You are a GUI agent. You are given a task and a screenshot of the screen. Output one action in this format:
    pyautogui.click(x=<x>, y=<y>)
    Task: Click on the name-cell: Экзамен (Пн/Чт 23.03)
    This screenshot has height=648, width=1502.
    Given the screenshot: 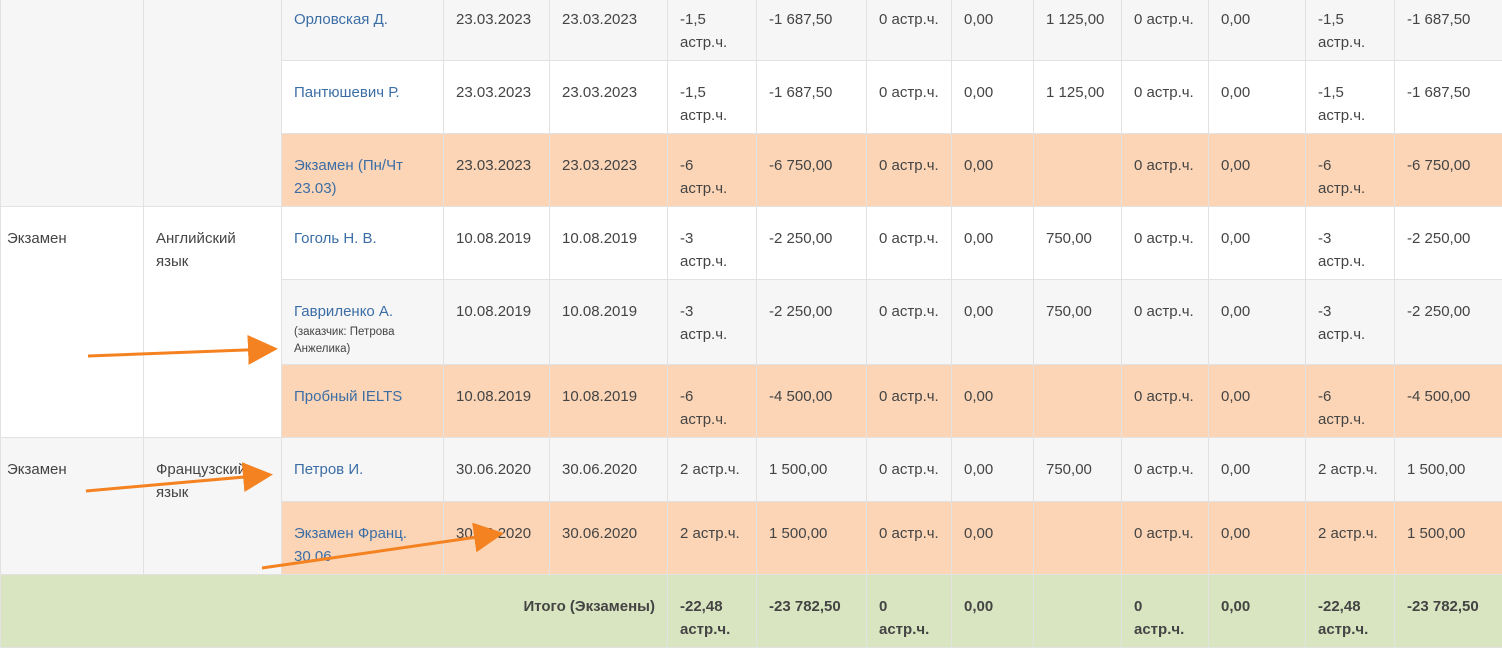 What is the action you would take?
    pyautogui.click(x=363, y=170)
    